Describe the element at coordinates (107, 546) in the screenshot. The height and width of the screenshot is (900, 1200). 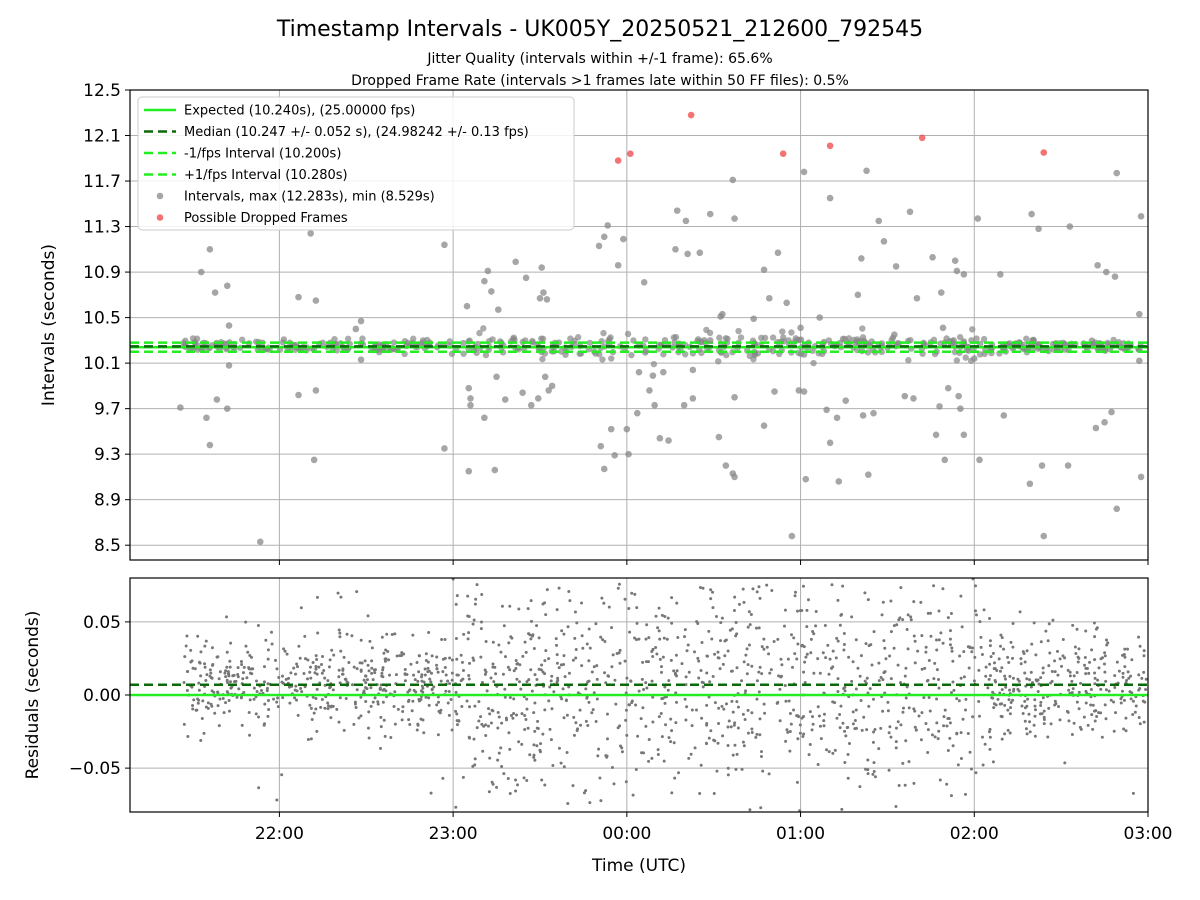
I see `intervals-ytick-label: 8.5` at that location.